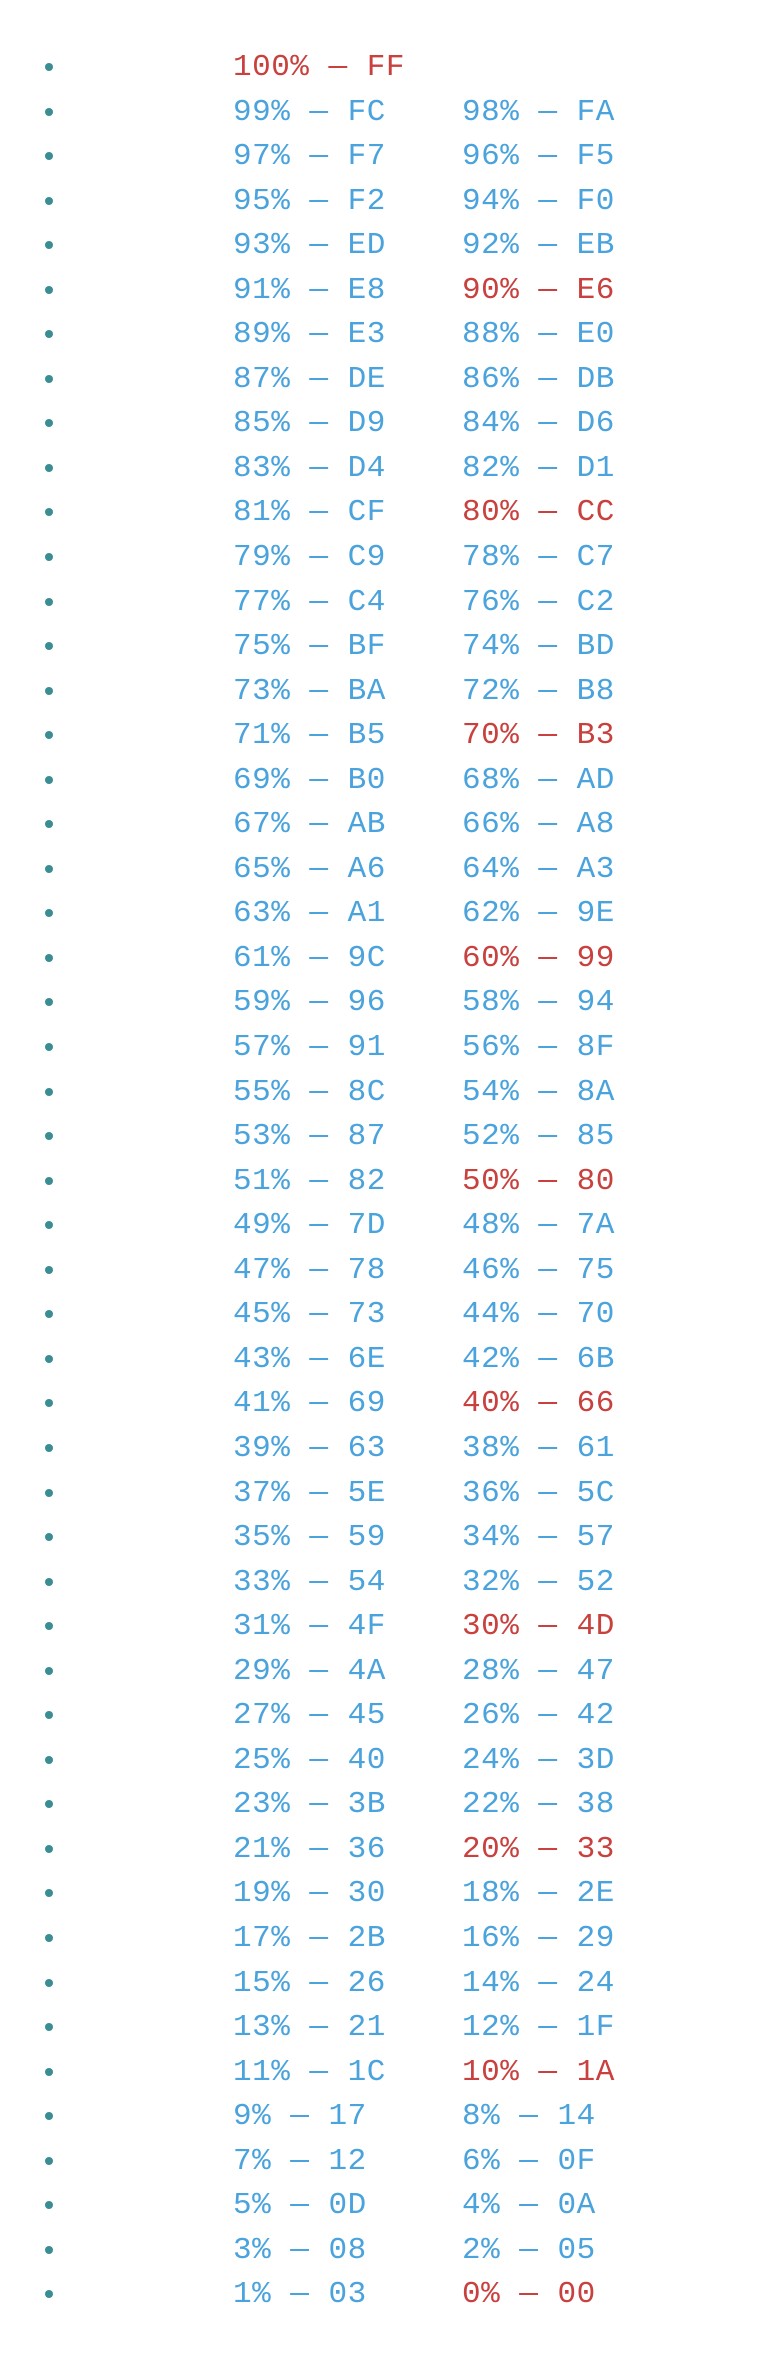  Describe the element at coordinates (309, 1938) in the screenshot. I see `opacity-hex-entry: 17% — 2B` at that location.